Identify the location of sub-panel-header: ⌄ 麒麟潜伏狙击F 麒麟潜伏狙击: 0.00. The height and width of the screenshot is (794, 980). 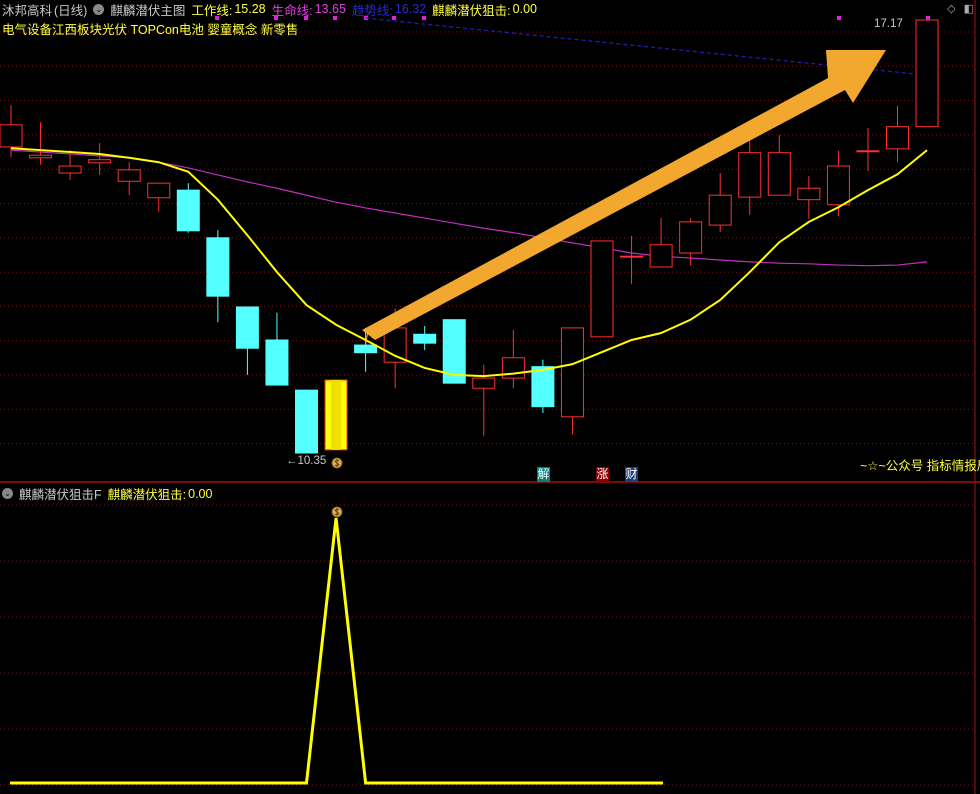
(107, 493).